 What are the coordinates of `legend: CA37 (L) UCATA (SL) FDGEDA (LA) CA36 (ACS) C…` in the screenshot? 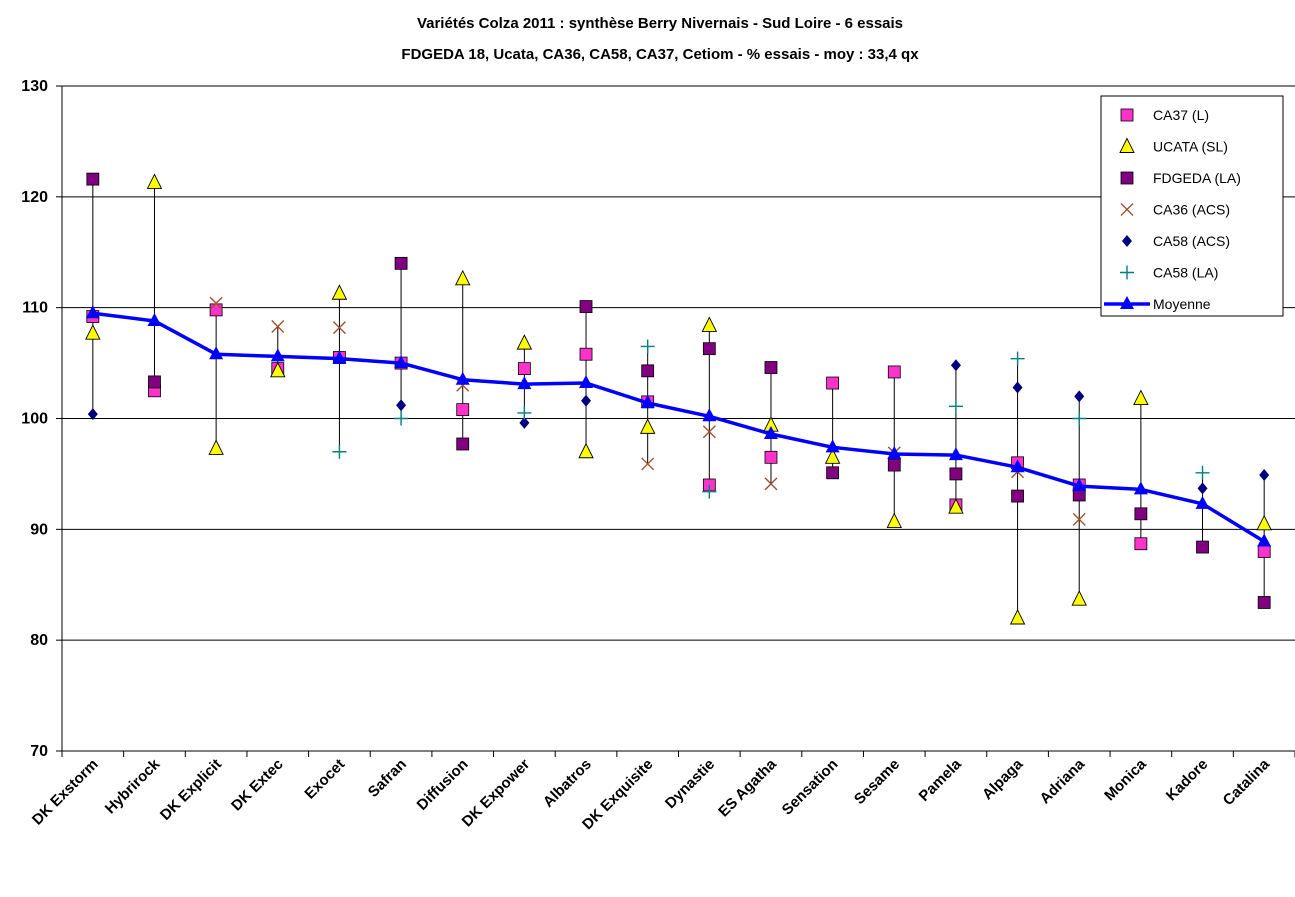 It's located at (1192, 206).